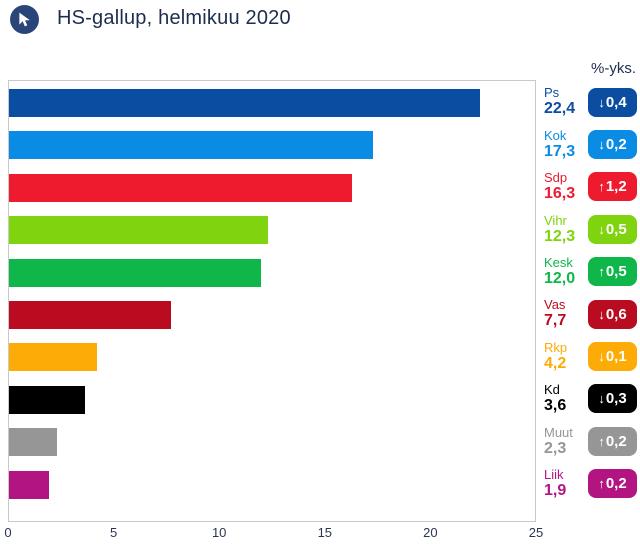 This screenshot has width=640, height=547. What do you see at coordinates (555, 490) in the screenshot?
I see `party-value: 1,9` at bounding box center [555, 490].